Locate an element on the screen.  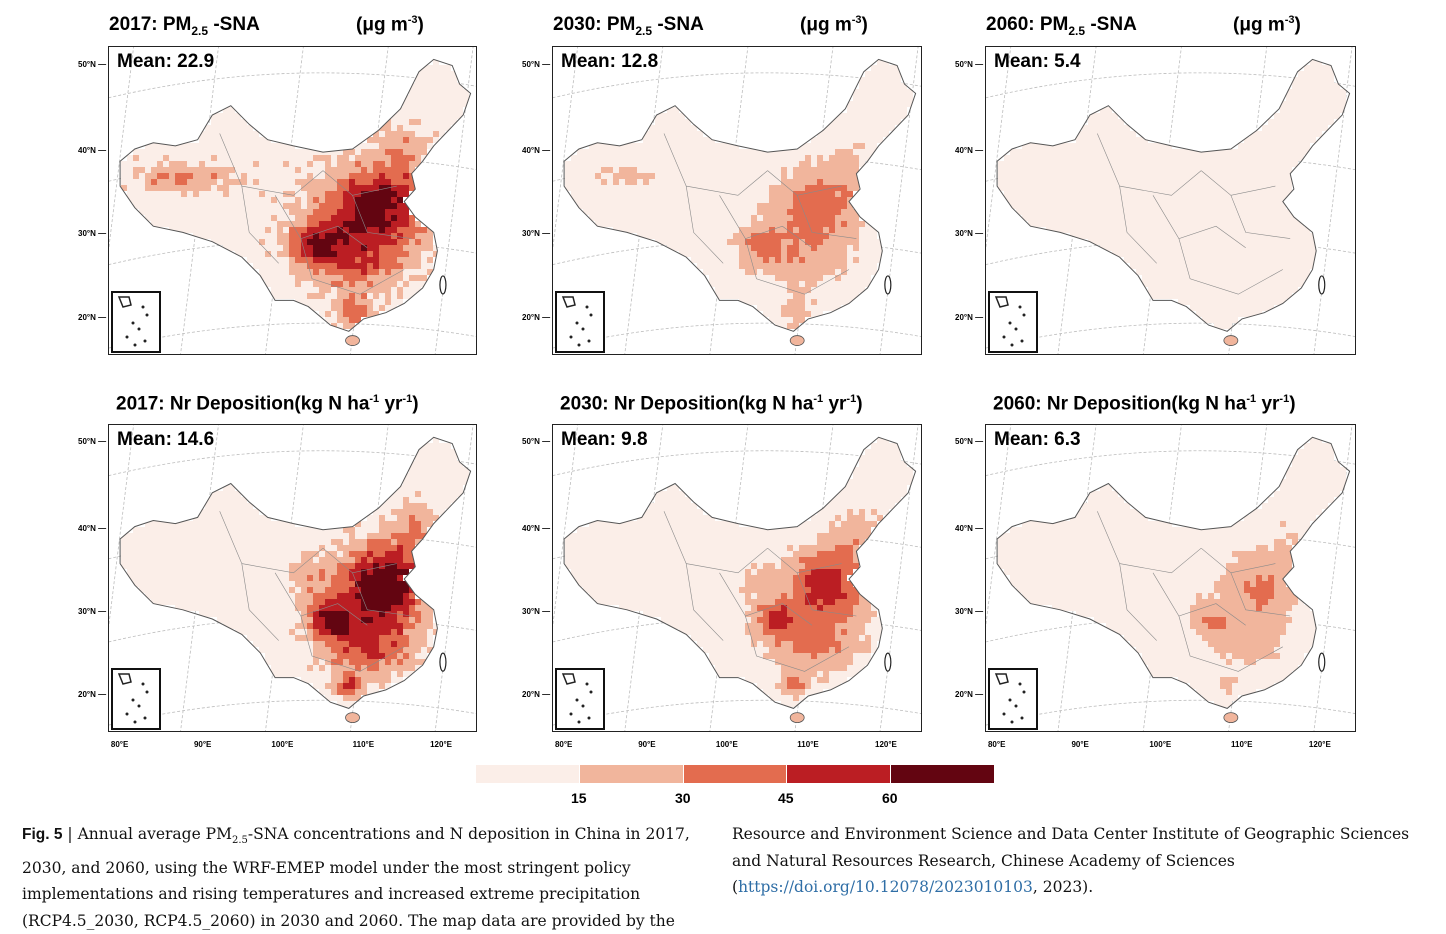
caption-left-sub: 2.5 is located at coordinates (240, 840).